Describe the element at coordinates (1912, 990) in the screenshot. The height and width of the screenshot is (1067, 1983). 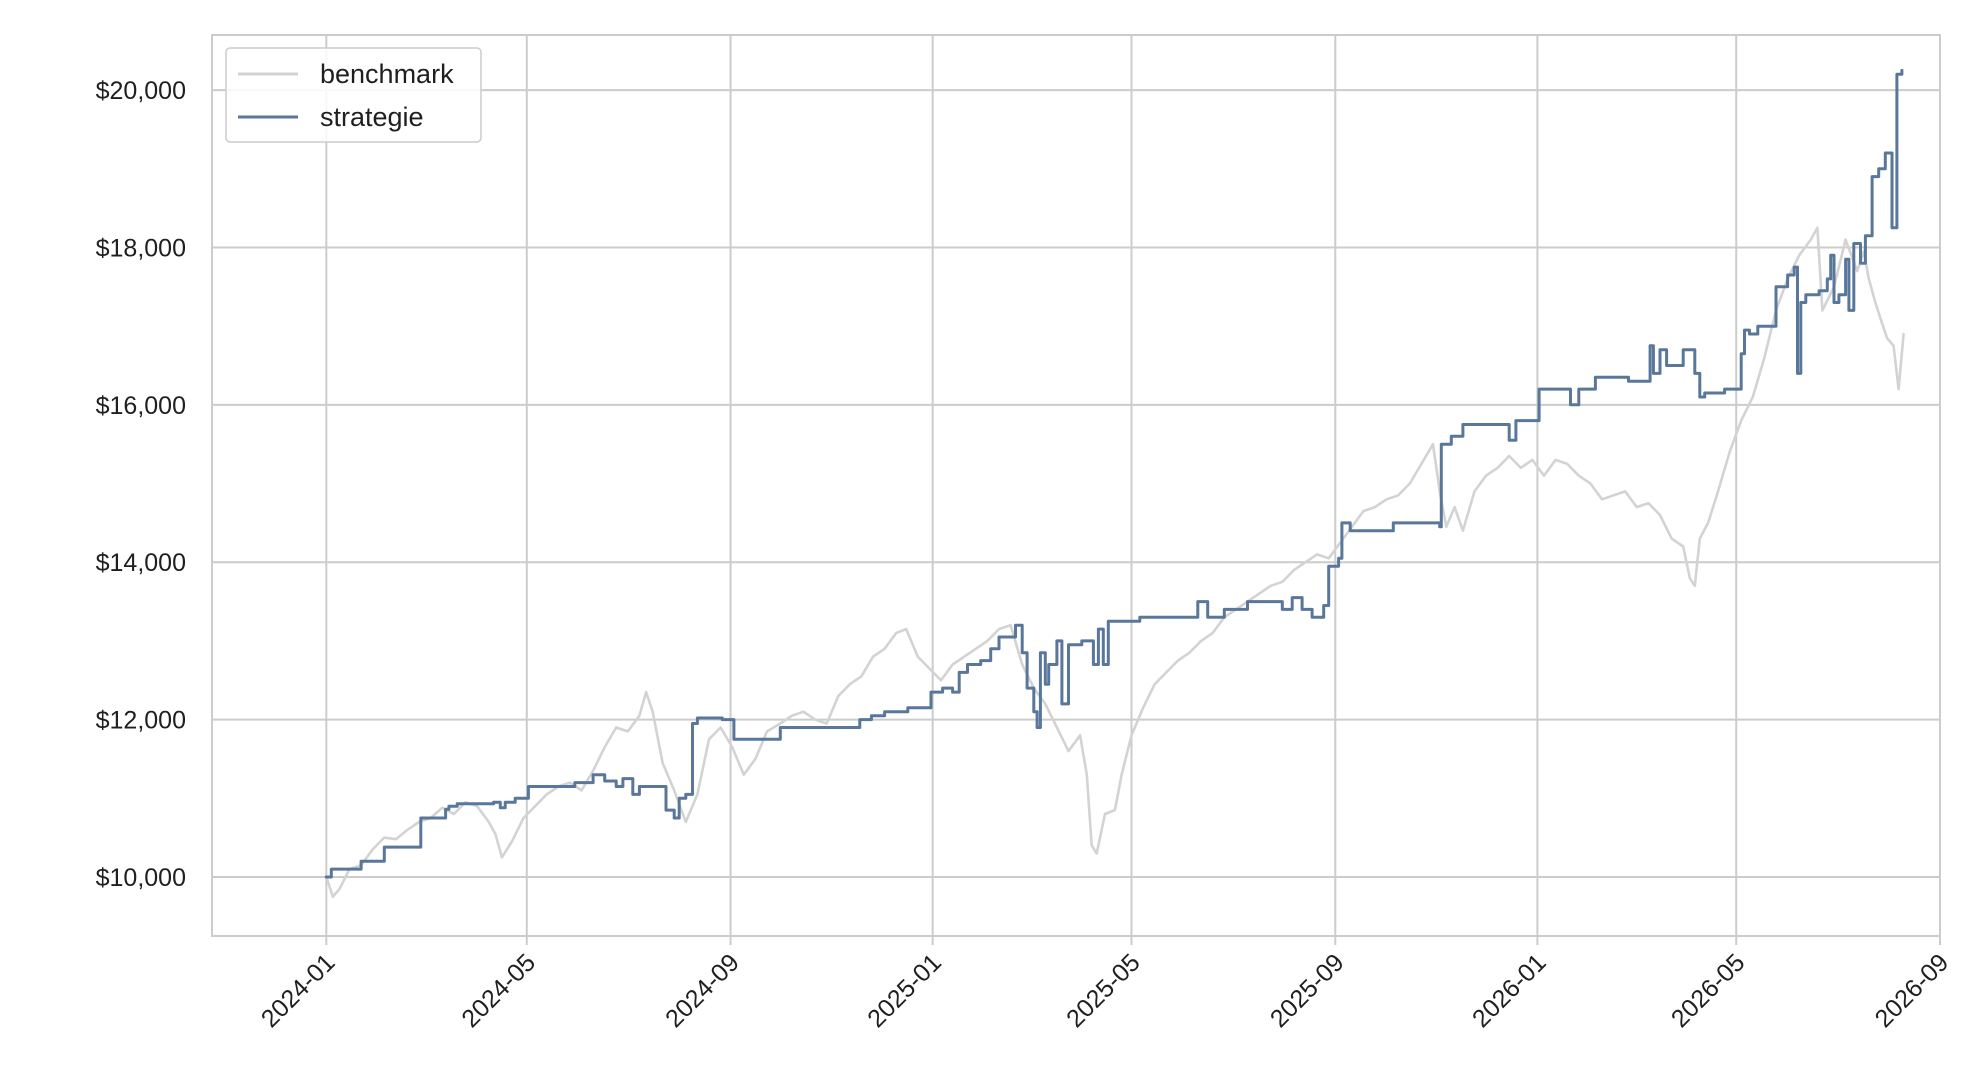
I see `x-tick-label: 2026-09` at that location.